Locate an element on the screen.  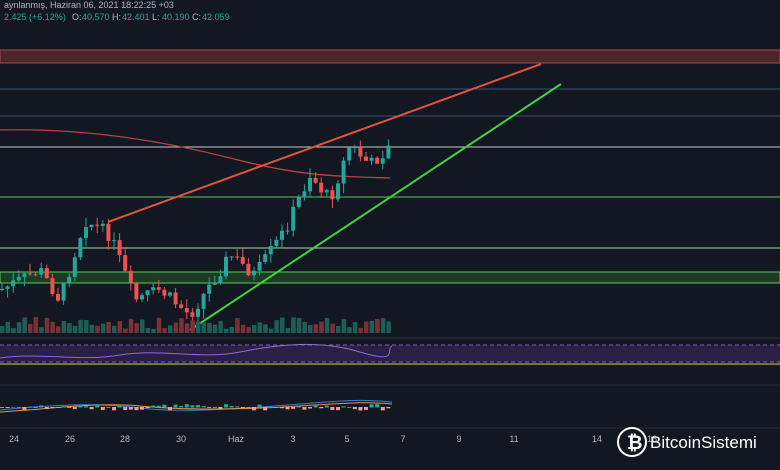
ohlc-value: 40.190 is located at coordinates (176, 17).